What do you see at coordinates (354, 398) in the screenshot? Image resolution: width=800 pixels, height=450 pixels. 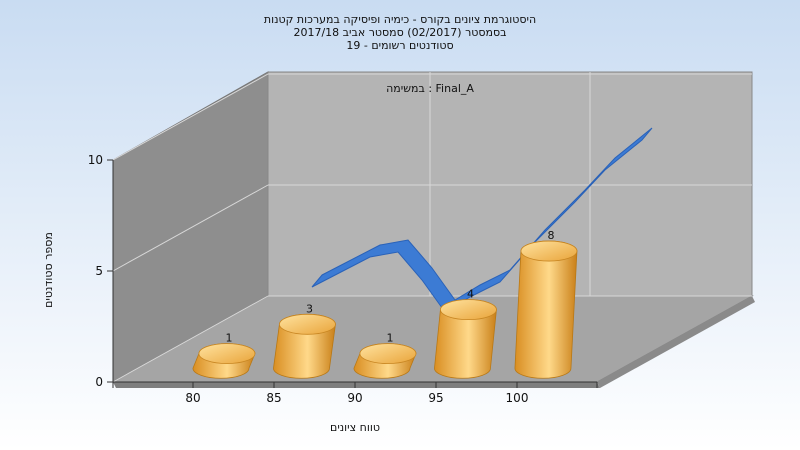 I see `x-tick-label: 90` at bounding box center [354, 398].